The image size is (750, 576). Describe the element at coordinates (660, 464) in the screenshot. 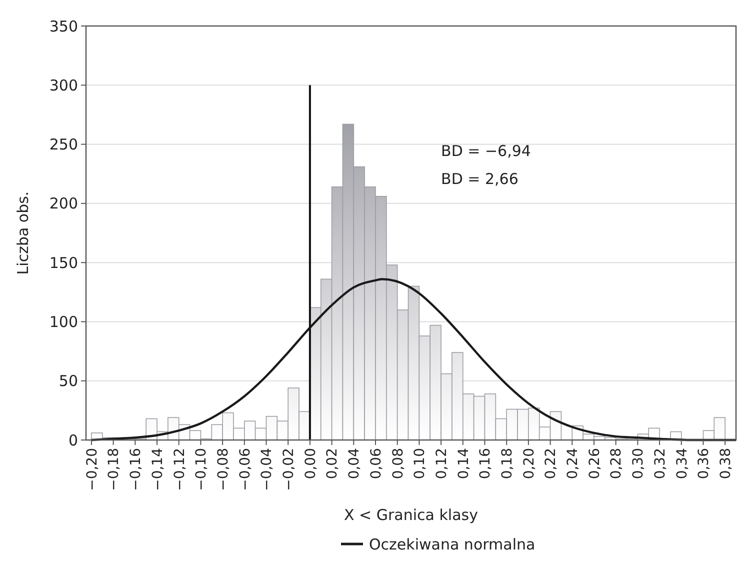

I see `x-tick-label: 0,32` at that location.